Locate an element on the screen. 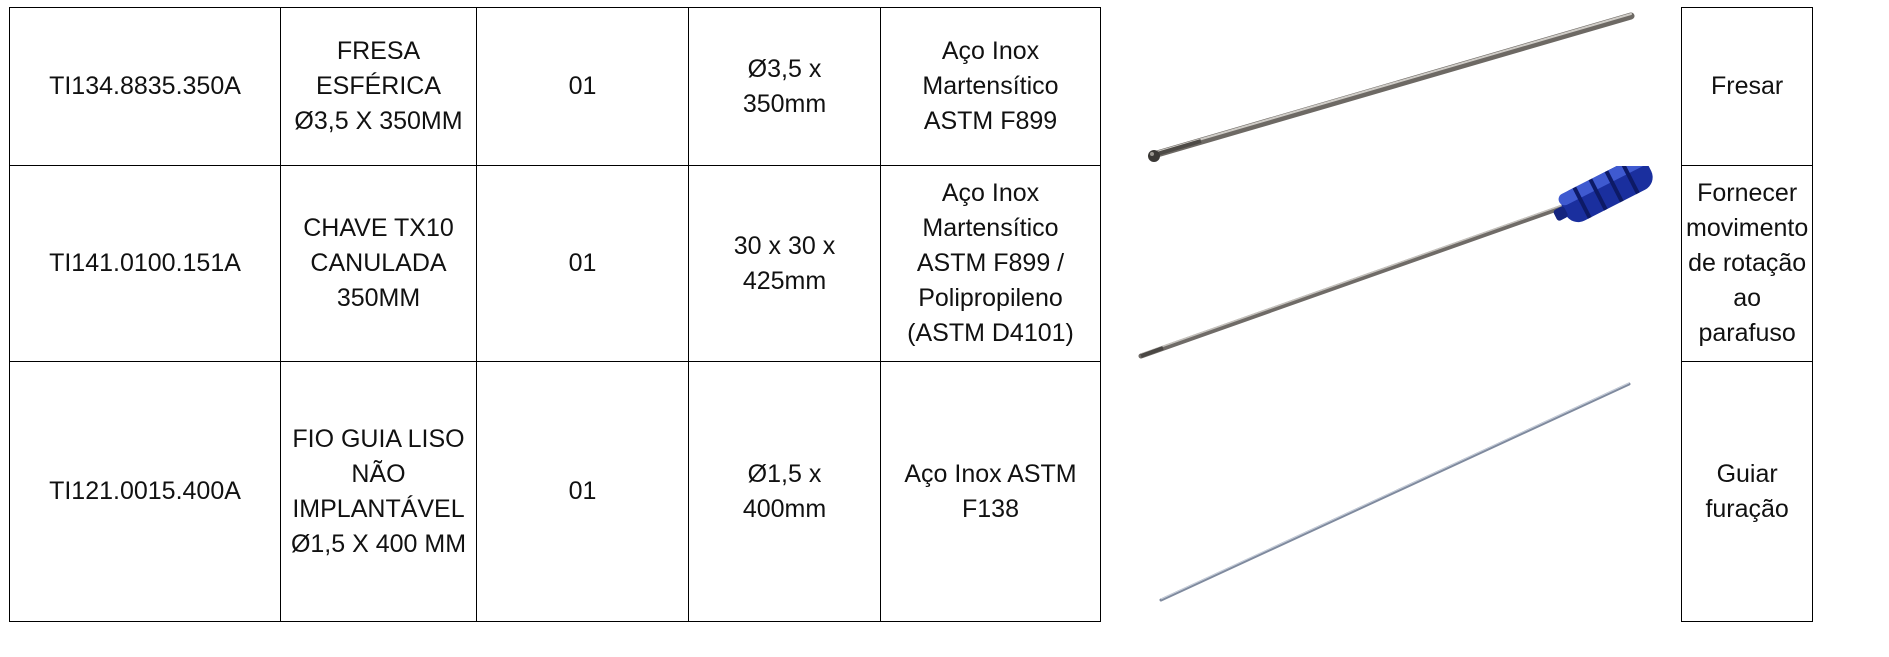 Image resolution: width=1889 pixels, height=657 pixels. spherical-burr-image is located at coordinates (1391, 87).